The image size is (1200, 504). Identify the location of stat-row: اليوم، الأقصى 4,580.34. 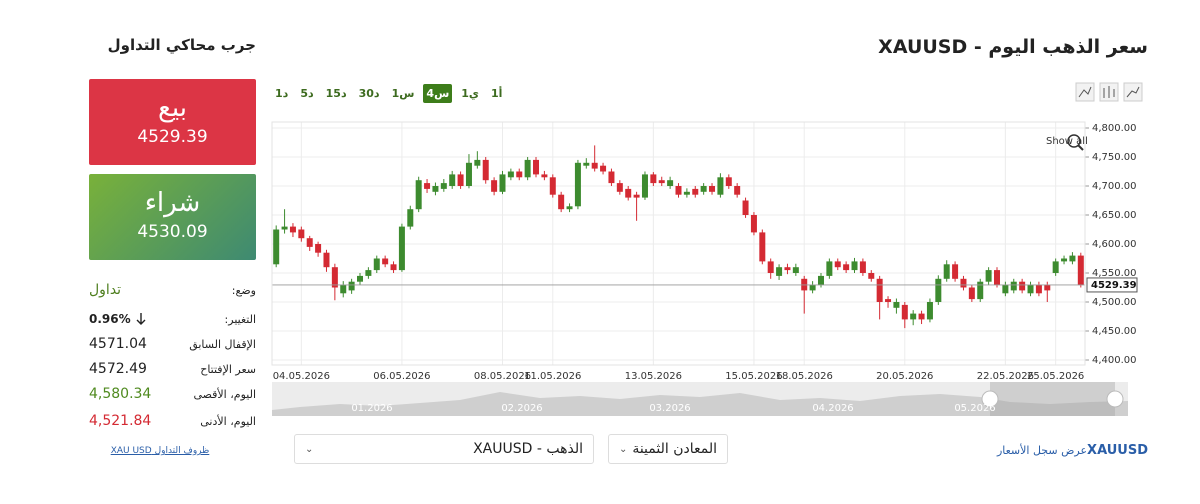
(172, 394).